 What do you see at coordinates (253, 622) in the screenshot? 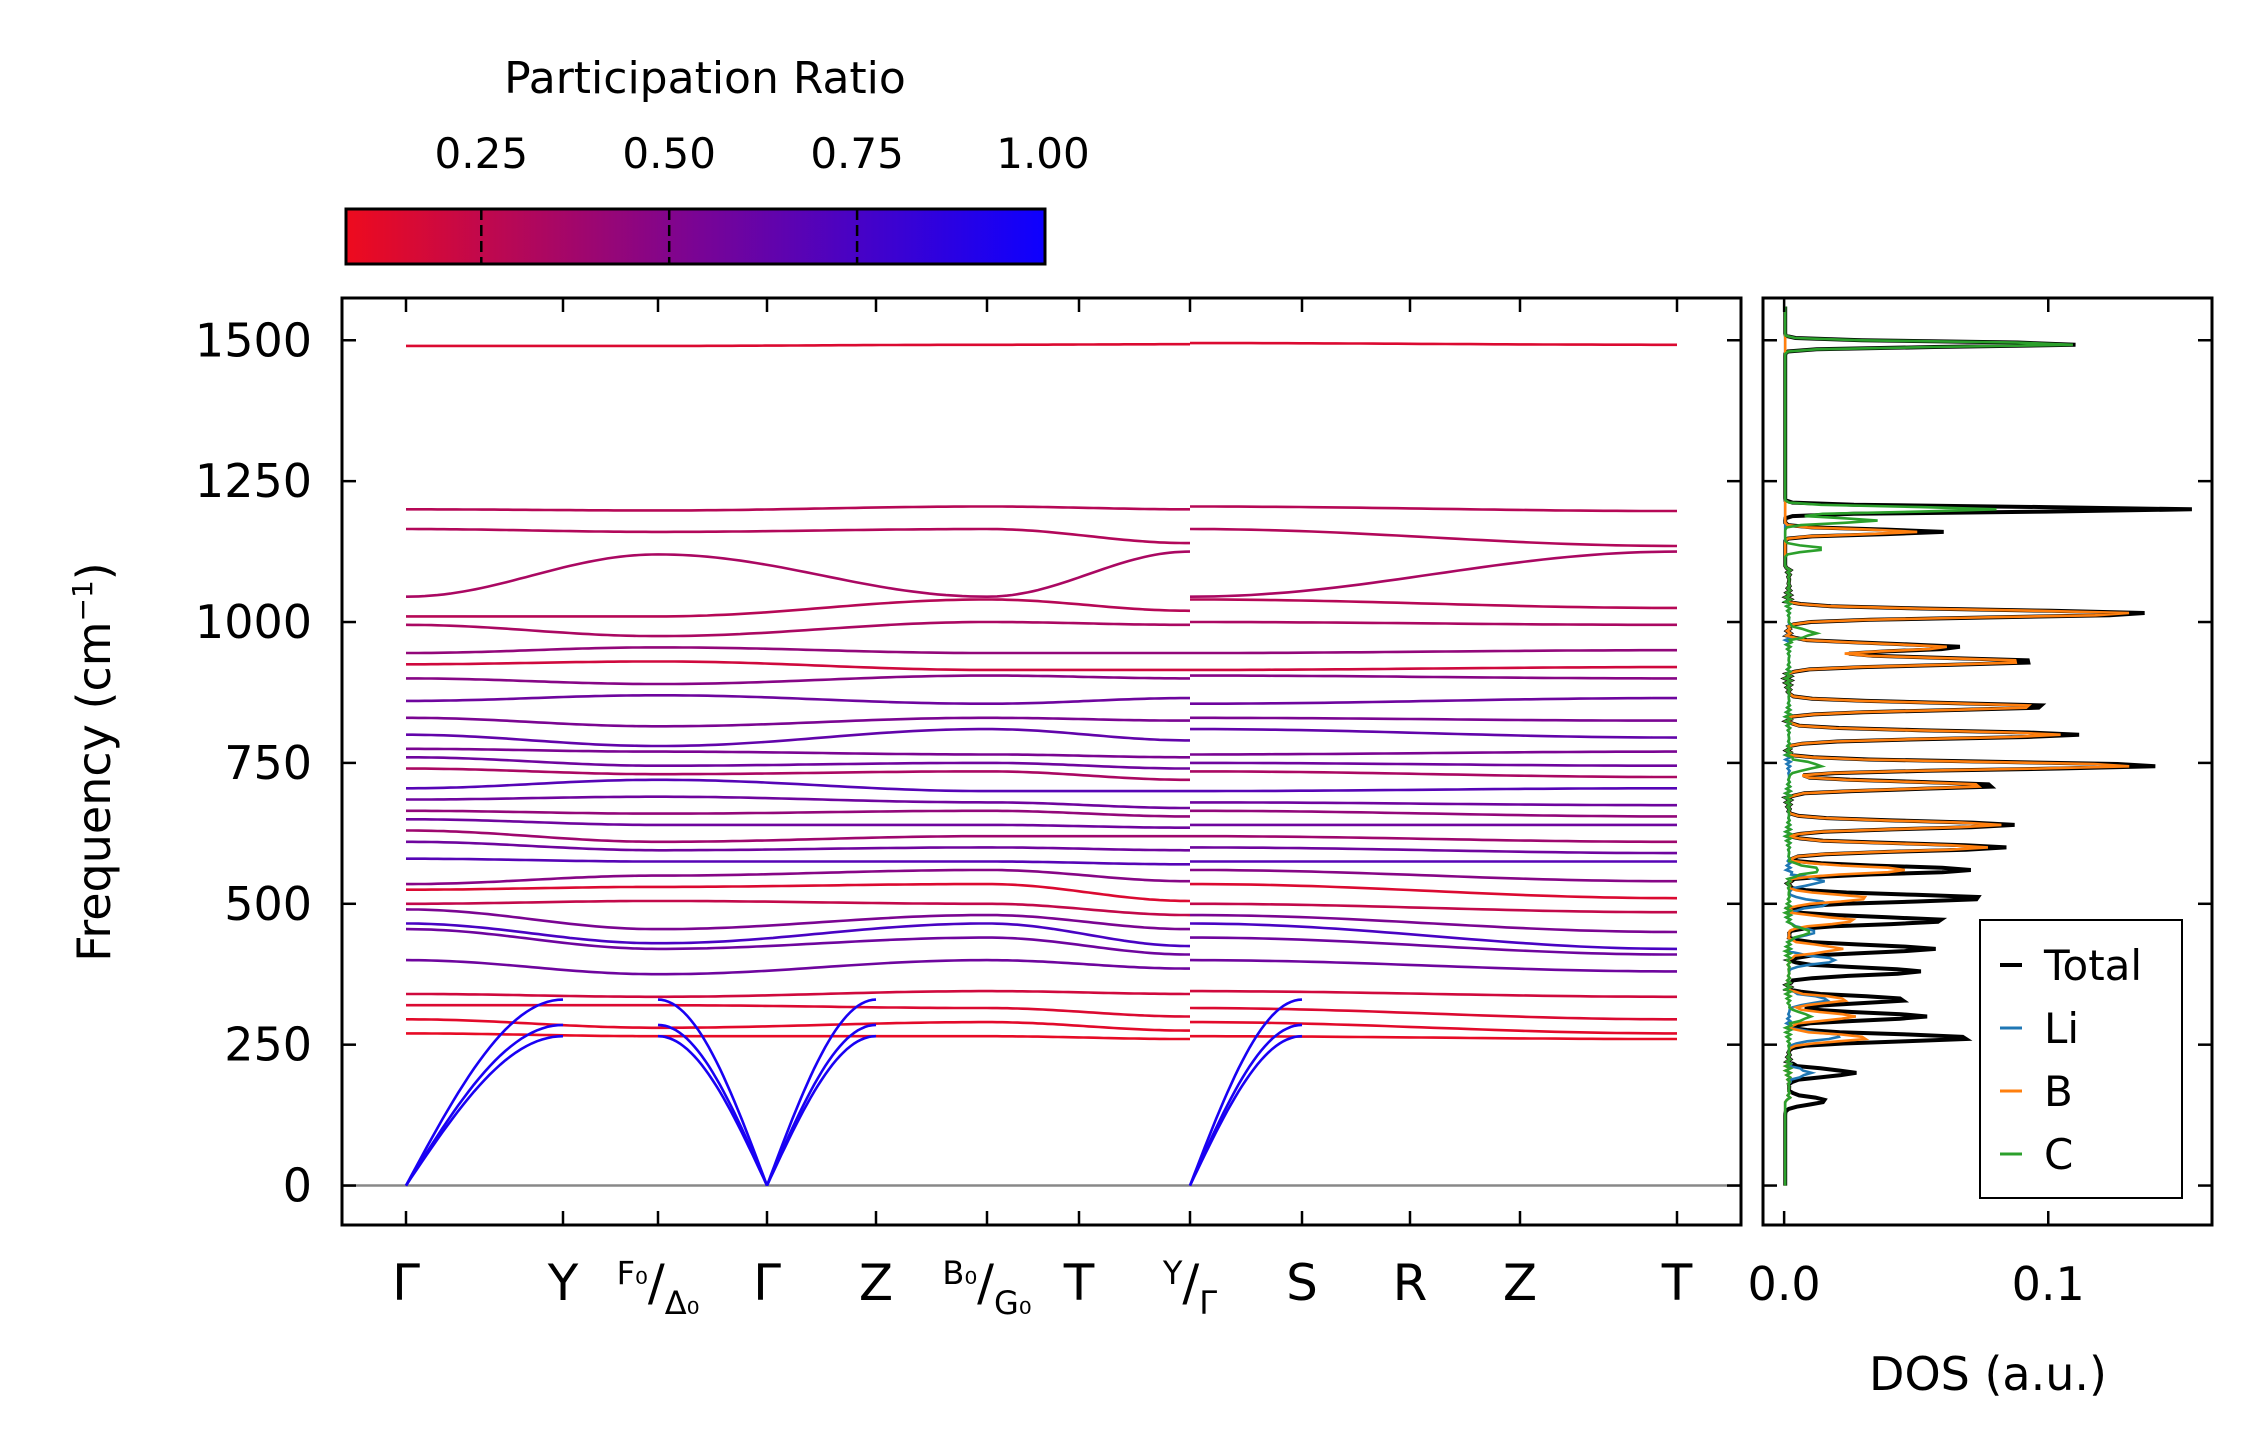
I see `y-tick-label: 1000` at bounding box center [253, 622].